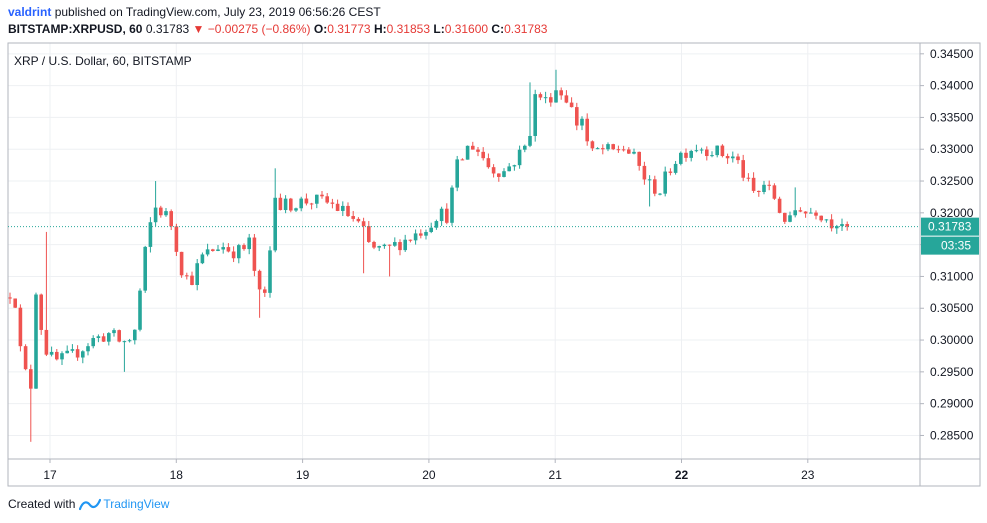 This screenshot has height=523, width=987. What do you see at coordinates (75, 29) in the screenshot?
I see `symbol-label: BITSTAMP:XRPUSD, 60` at bounding box center [75, 29].